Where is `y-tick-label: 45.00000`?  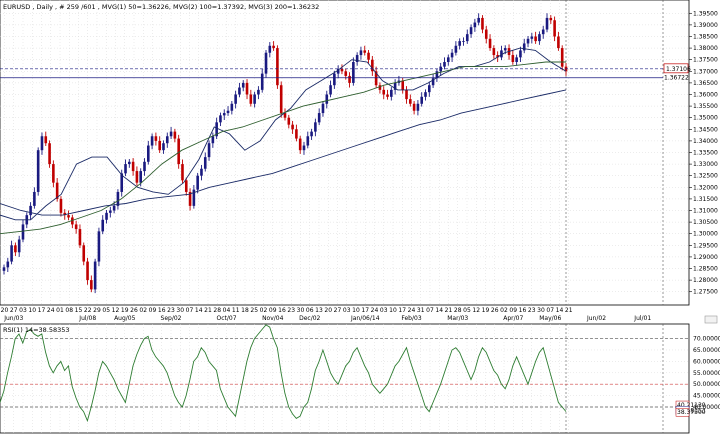
y-tick-label: 45.00000 is located at coordinates (706, 396).